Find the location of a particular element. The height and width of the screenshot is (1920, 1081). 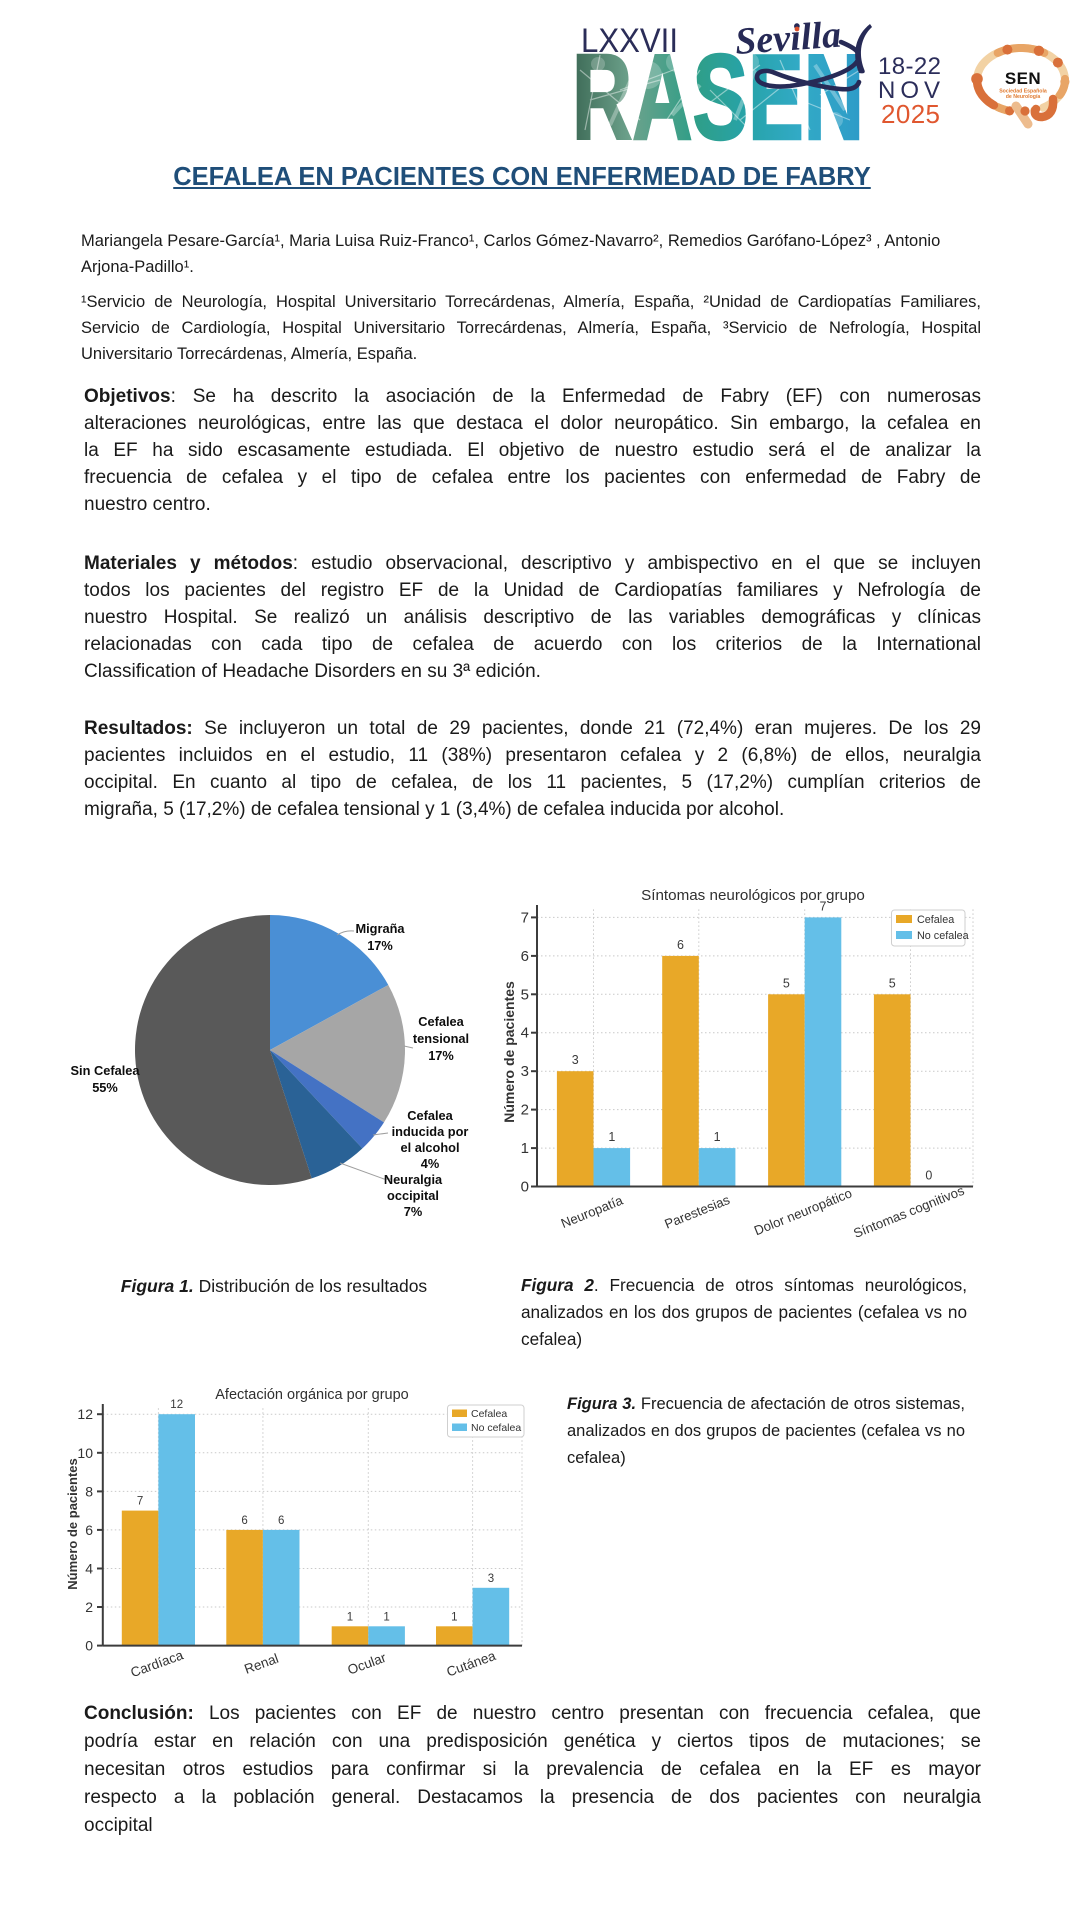

svg-text: Síntomas cognitivos is located at coordinates (908, 1212).